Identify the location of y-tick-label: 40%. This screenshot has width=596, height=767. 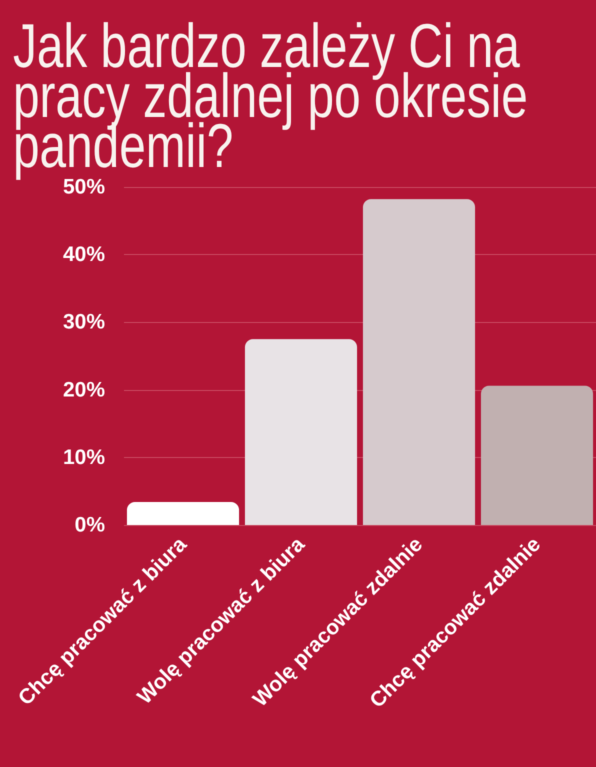
(84, 254).